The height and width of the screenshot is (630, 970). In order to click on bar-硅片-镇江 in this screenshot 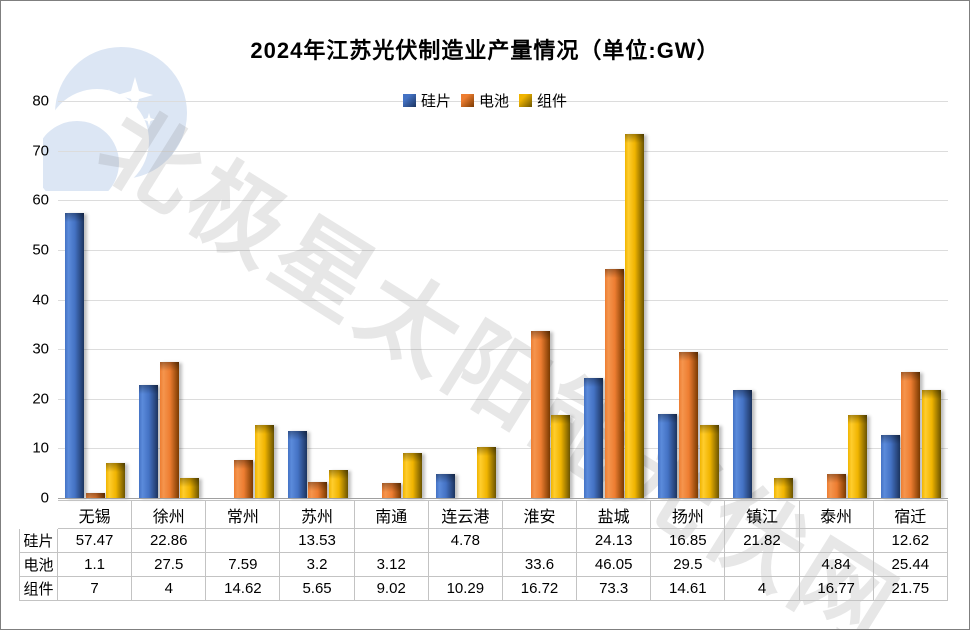, I will do `click(742, 443)`.